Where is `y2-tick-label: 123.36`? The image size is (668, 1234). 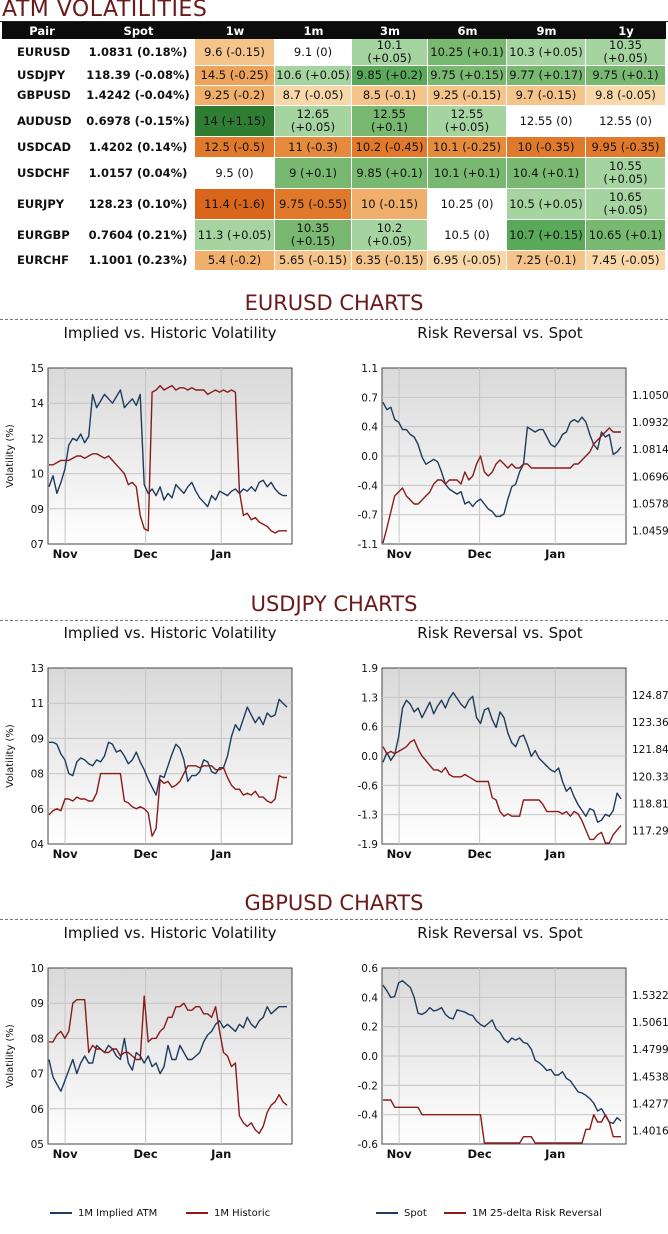
y2-tick-label: 123.36 is located at coordinates (650, 723).